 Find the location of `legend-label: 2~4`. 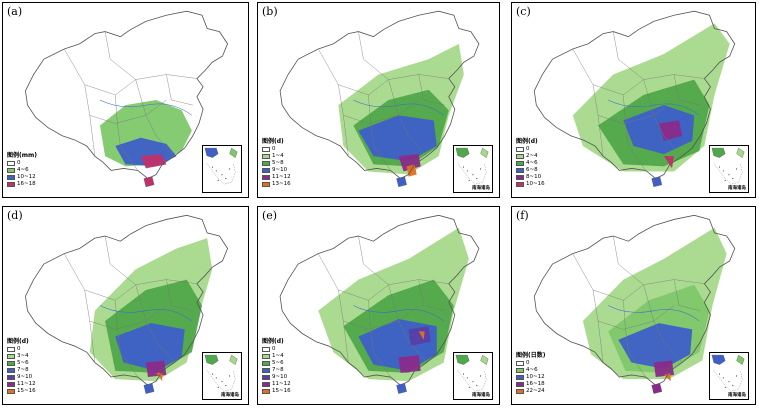

legend-label: 2~4 is located at coordinates (532, 156).